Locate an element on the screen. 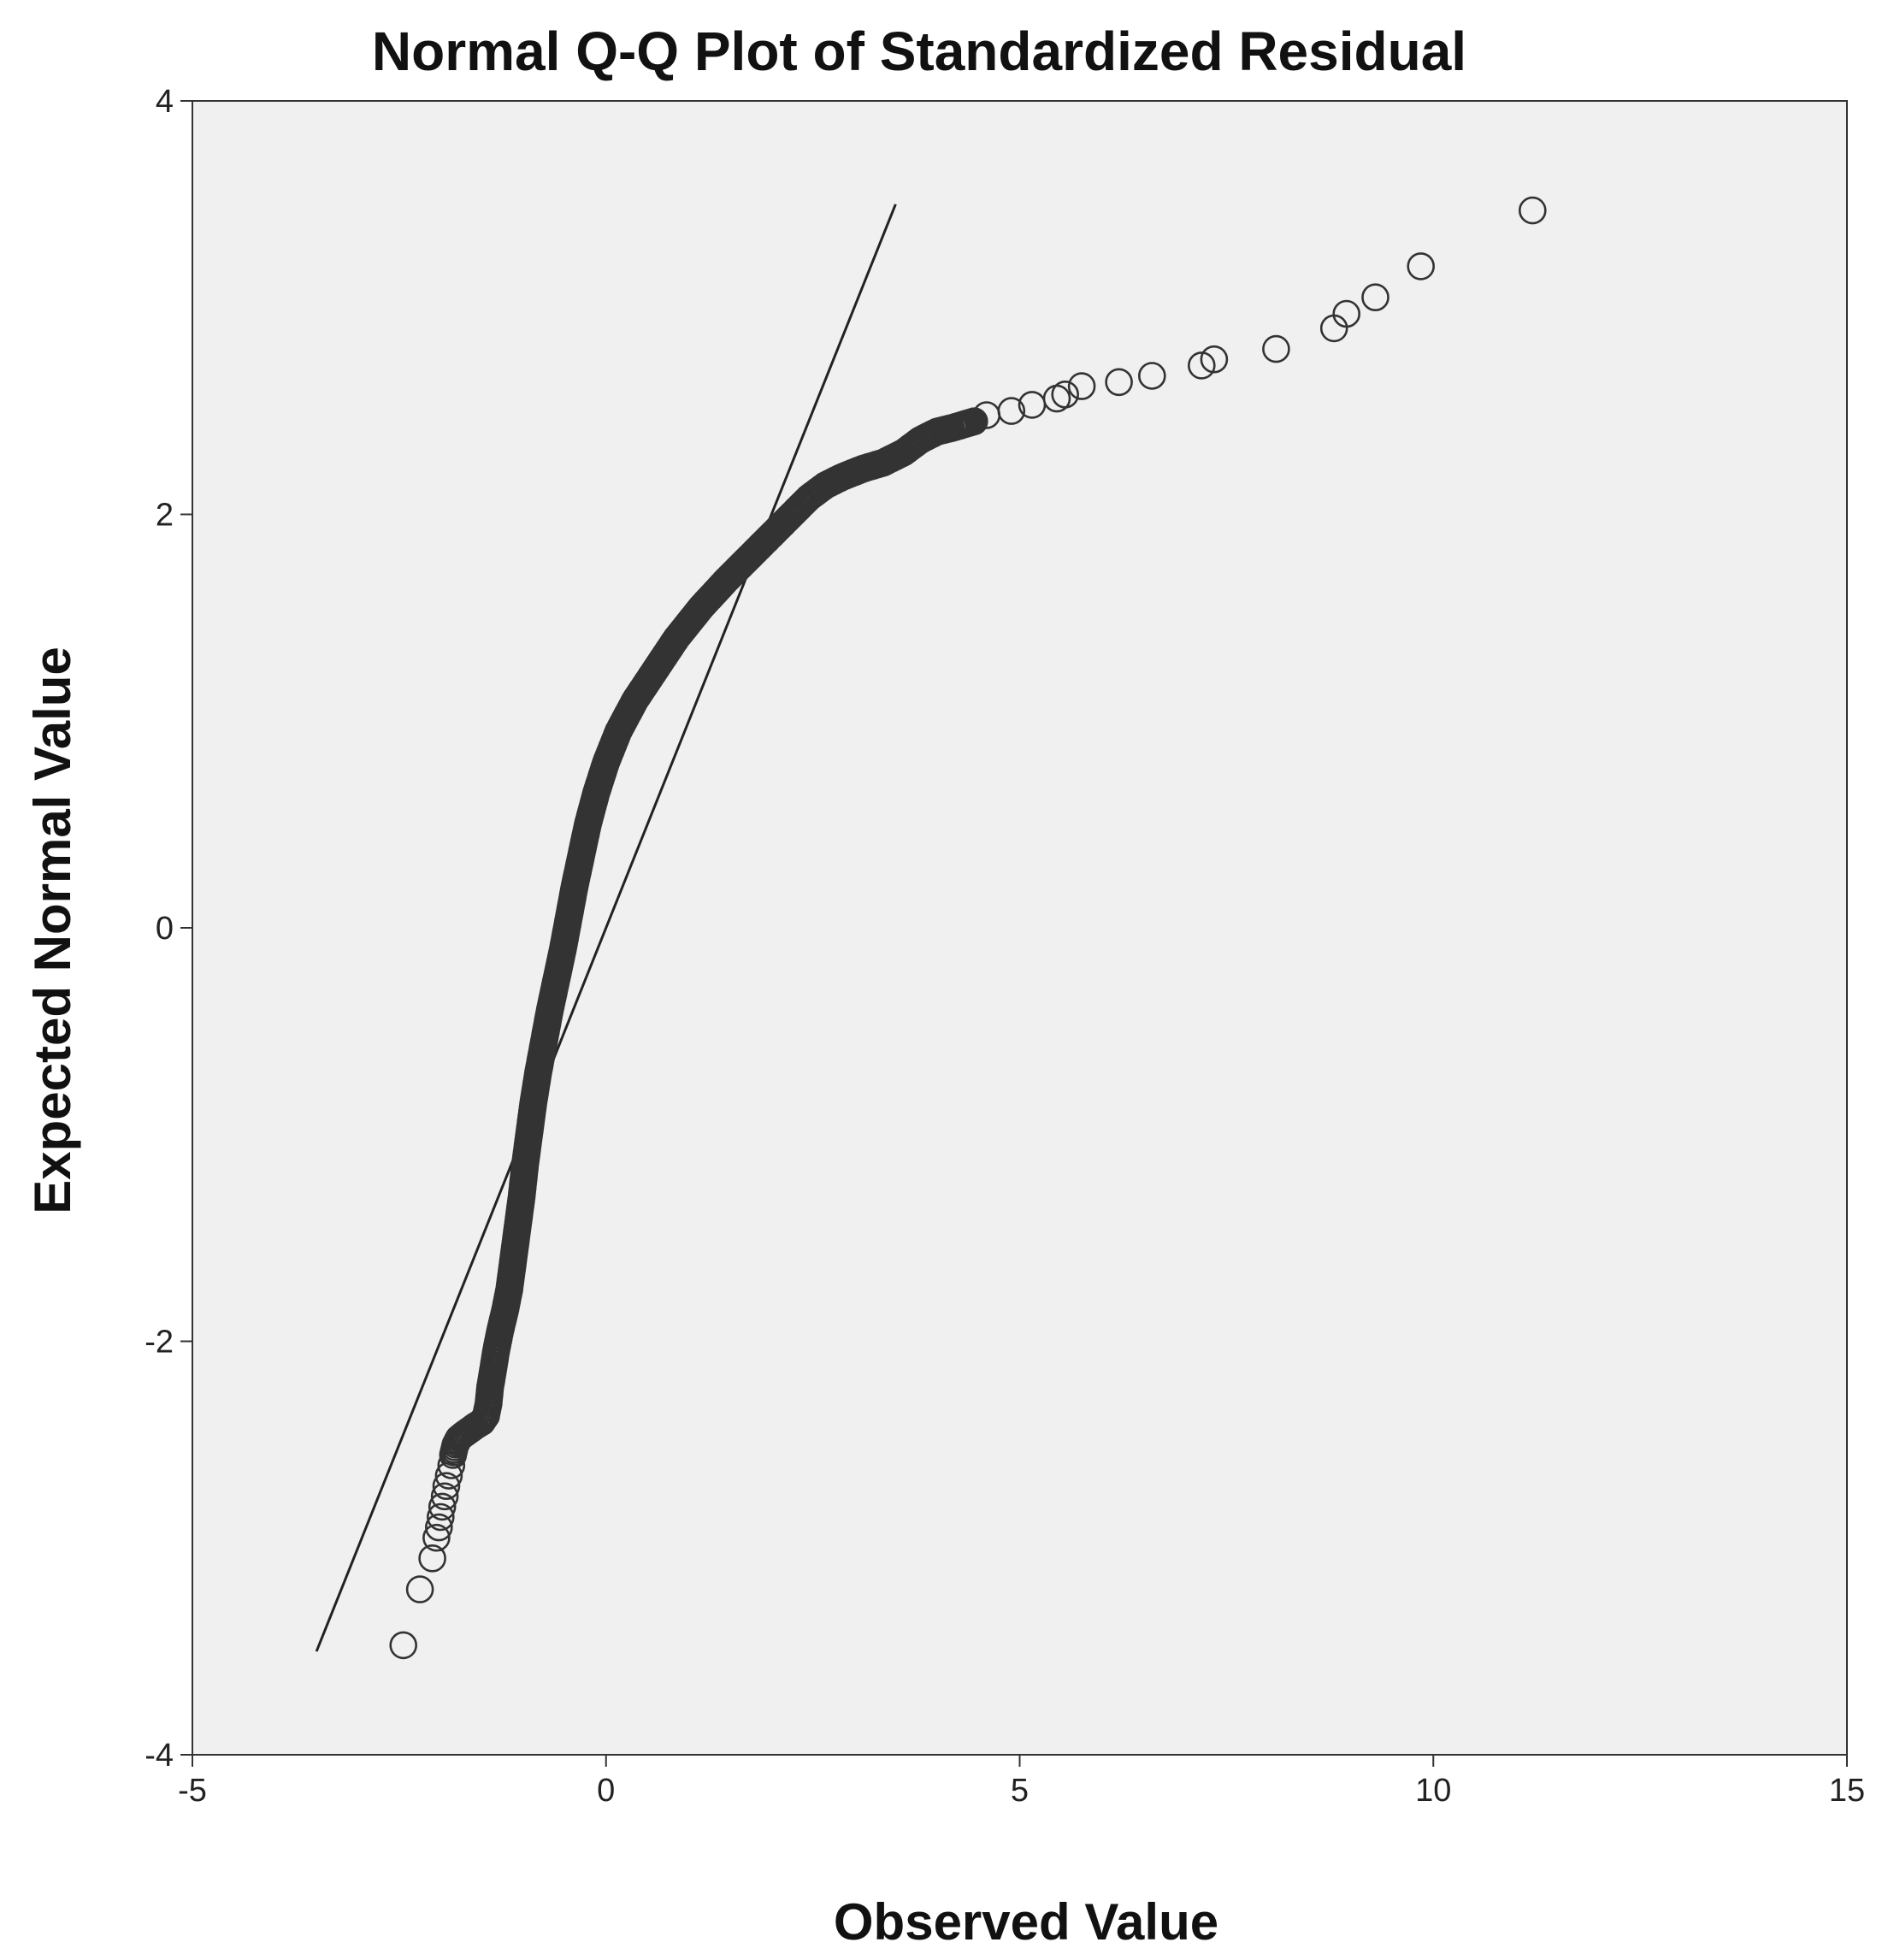 This screenshot has width=1888, height=1960. y-axis-label: Expected Normal Value is located at coordinates (52, 930).